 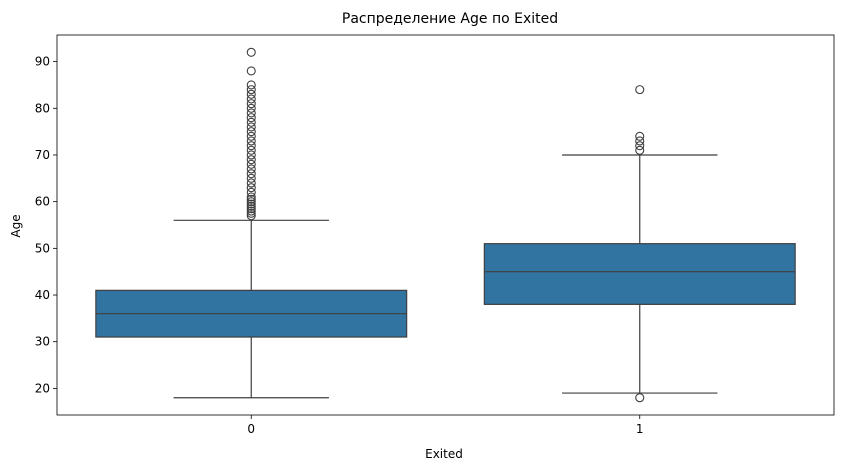 I want to click on y-tick-label: 50, so click(x=42, y=248).